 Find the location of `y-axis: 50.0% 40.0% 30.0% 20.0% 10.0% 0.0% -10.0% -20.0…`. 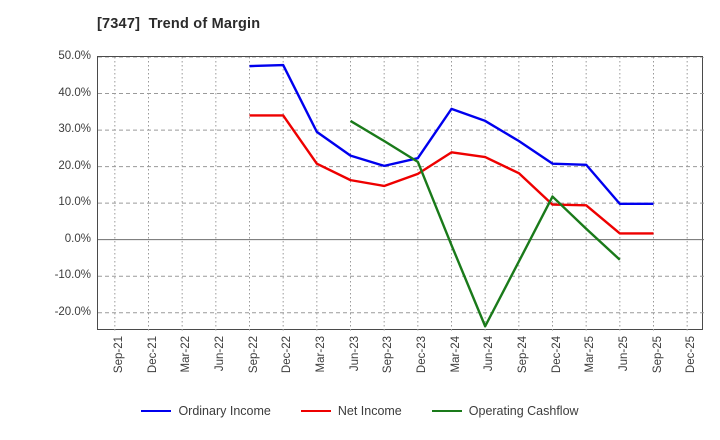

y-axis: 50.0% 40.0% 30.0% 20.0% 10.0% 0.0% -10.0% -20.0… is located at coordinates (64, 220).